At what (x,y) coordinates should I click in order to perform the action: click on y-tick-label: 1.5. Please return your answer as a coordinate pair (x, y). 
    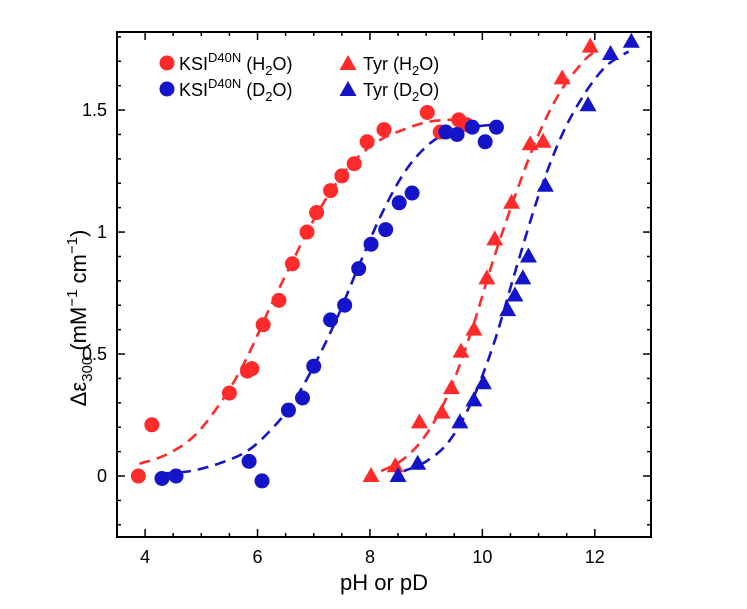
    Looking at the image, I should click on (94, 110).